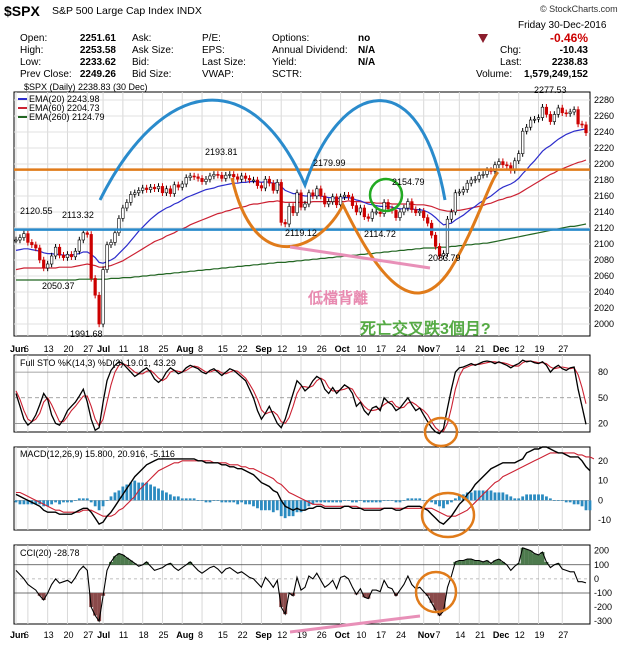  I want to click on x-tick-label: 22, so click(243, 635).